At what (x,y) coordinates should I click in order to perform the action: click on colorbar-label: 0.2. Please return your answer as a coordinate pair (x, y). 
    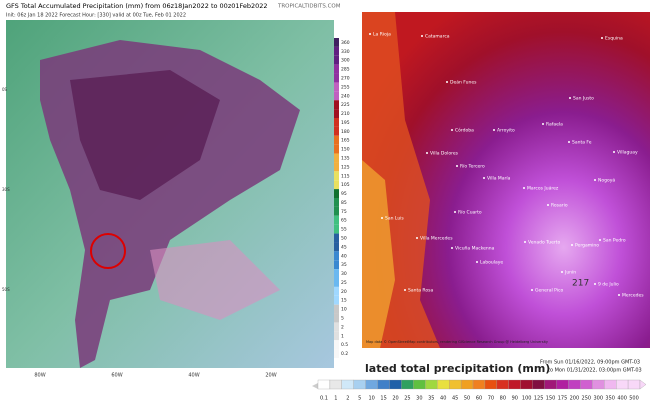
    Looking at the image, I should click on (344, 354).